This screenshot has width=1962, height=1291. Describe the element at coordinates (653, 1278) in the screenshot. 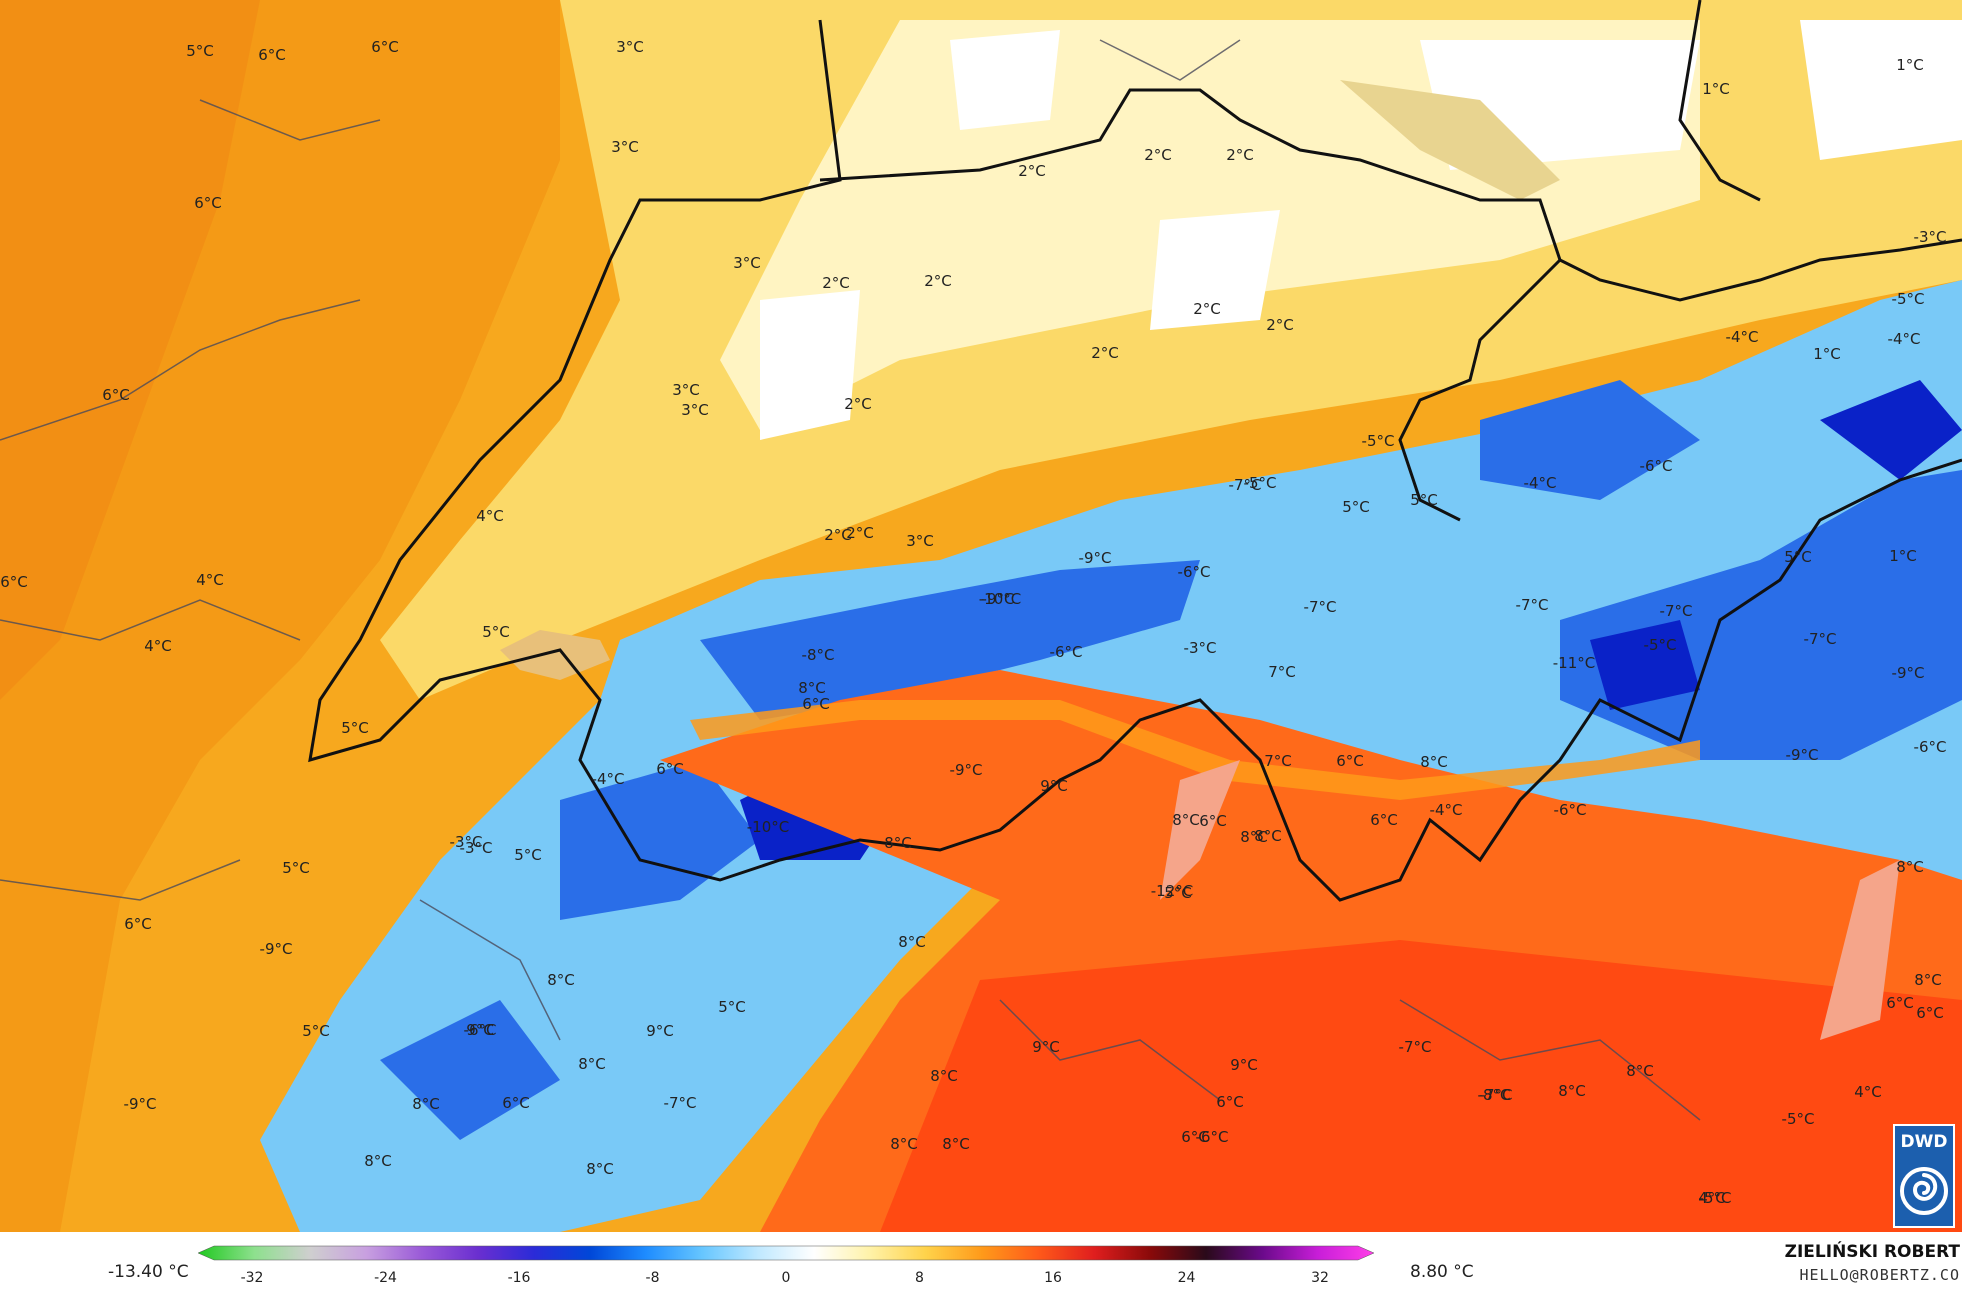

I see `scale-tick-label: -8` at that location.